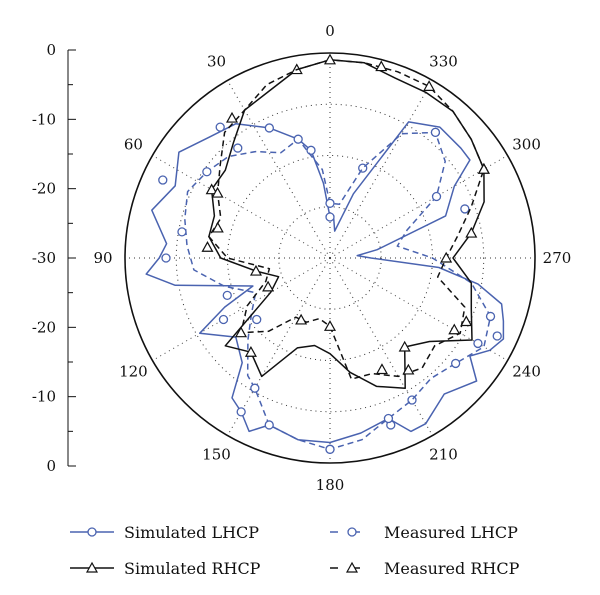  I want to click on angle-label: 180, so click(330, 485).